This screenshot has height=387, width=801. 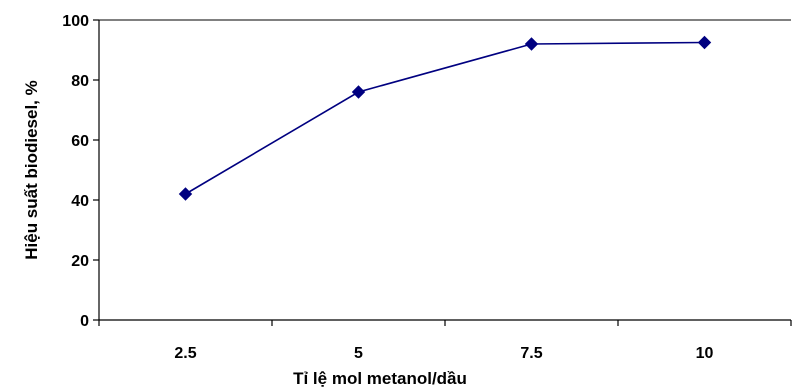 I want to click on x-tick-label: 10, so click(x=705, y=353).